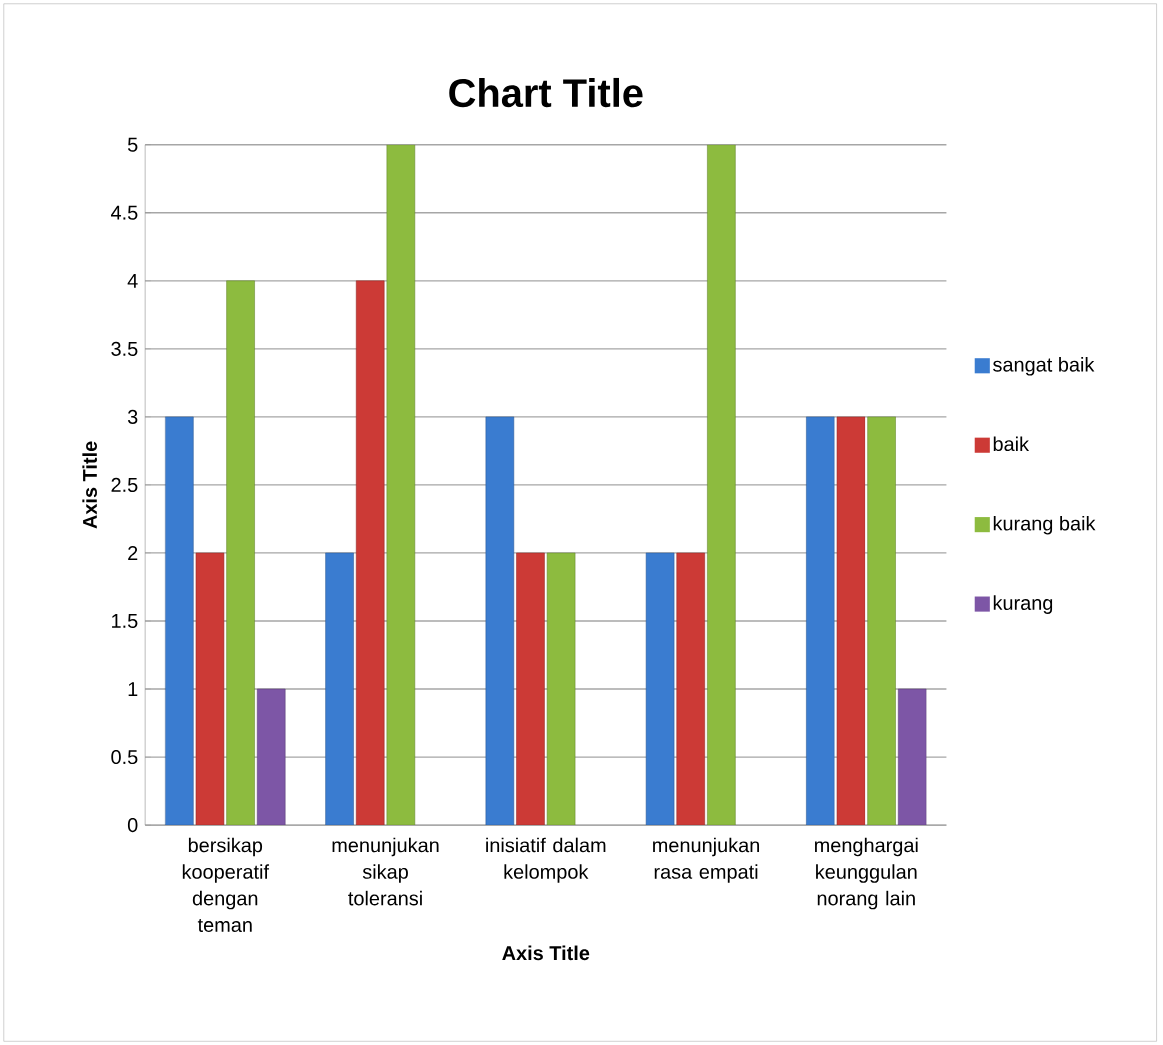 This screenshot has width=1163, height=1045. Describe the element at coordinates (1011, 444) in the screenshot. I see `legend-label: baik` at that location.